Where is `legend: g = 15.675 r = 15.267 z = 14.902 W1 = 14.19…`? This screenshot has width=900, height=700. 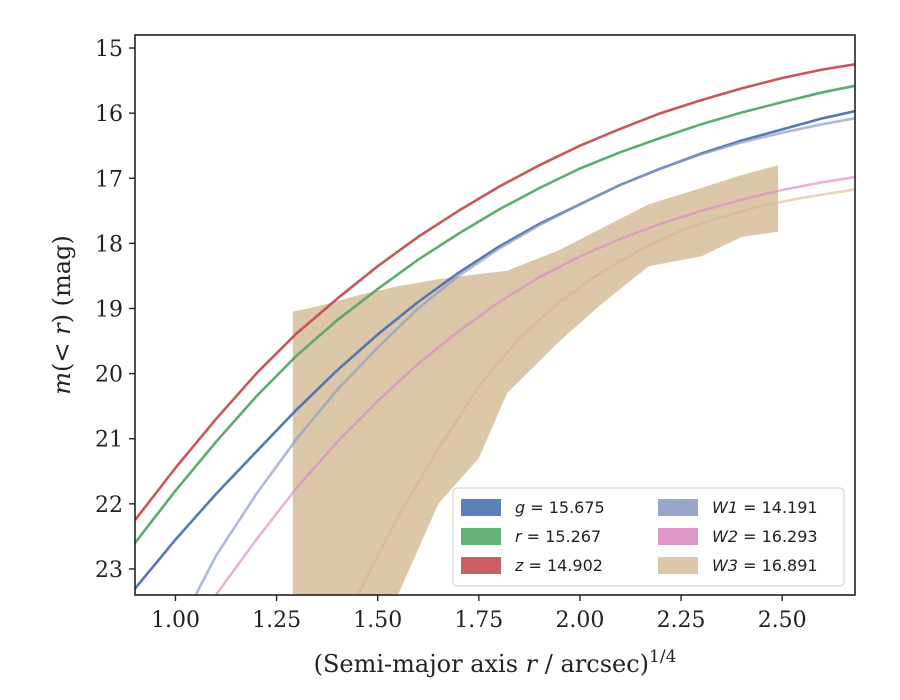 legend: g = 15.675 r = 15.267 z = 14.902 W1 = 14.19… is located at coordinates (648, 537).